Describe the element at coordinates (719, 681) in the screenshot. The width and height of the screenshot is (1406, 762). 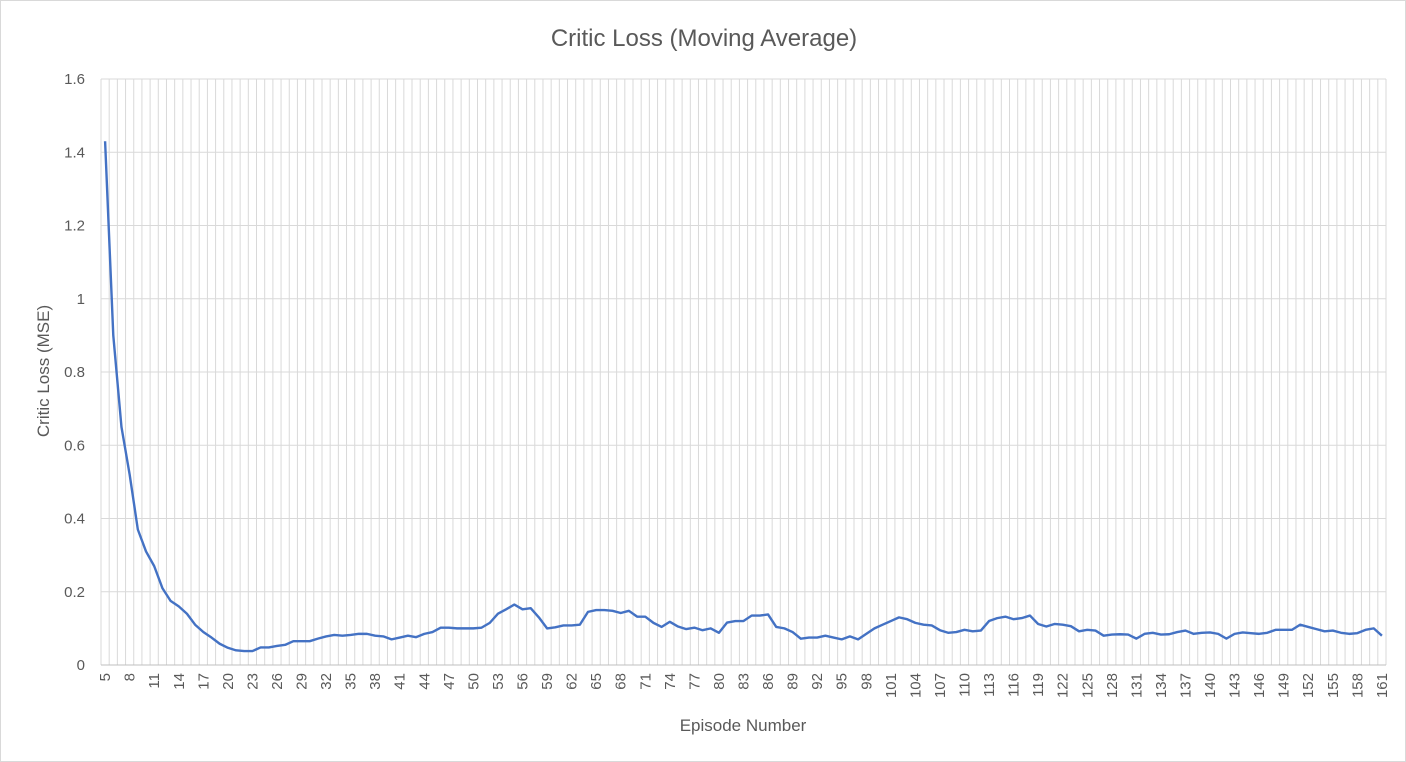
I see `x-tick-label: 80` at that location.